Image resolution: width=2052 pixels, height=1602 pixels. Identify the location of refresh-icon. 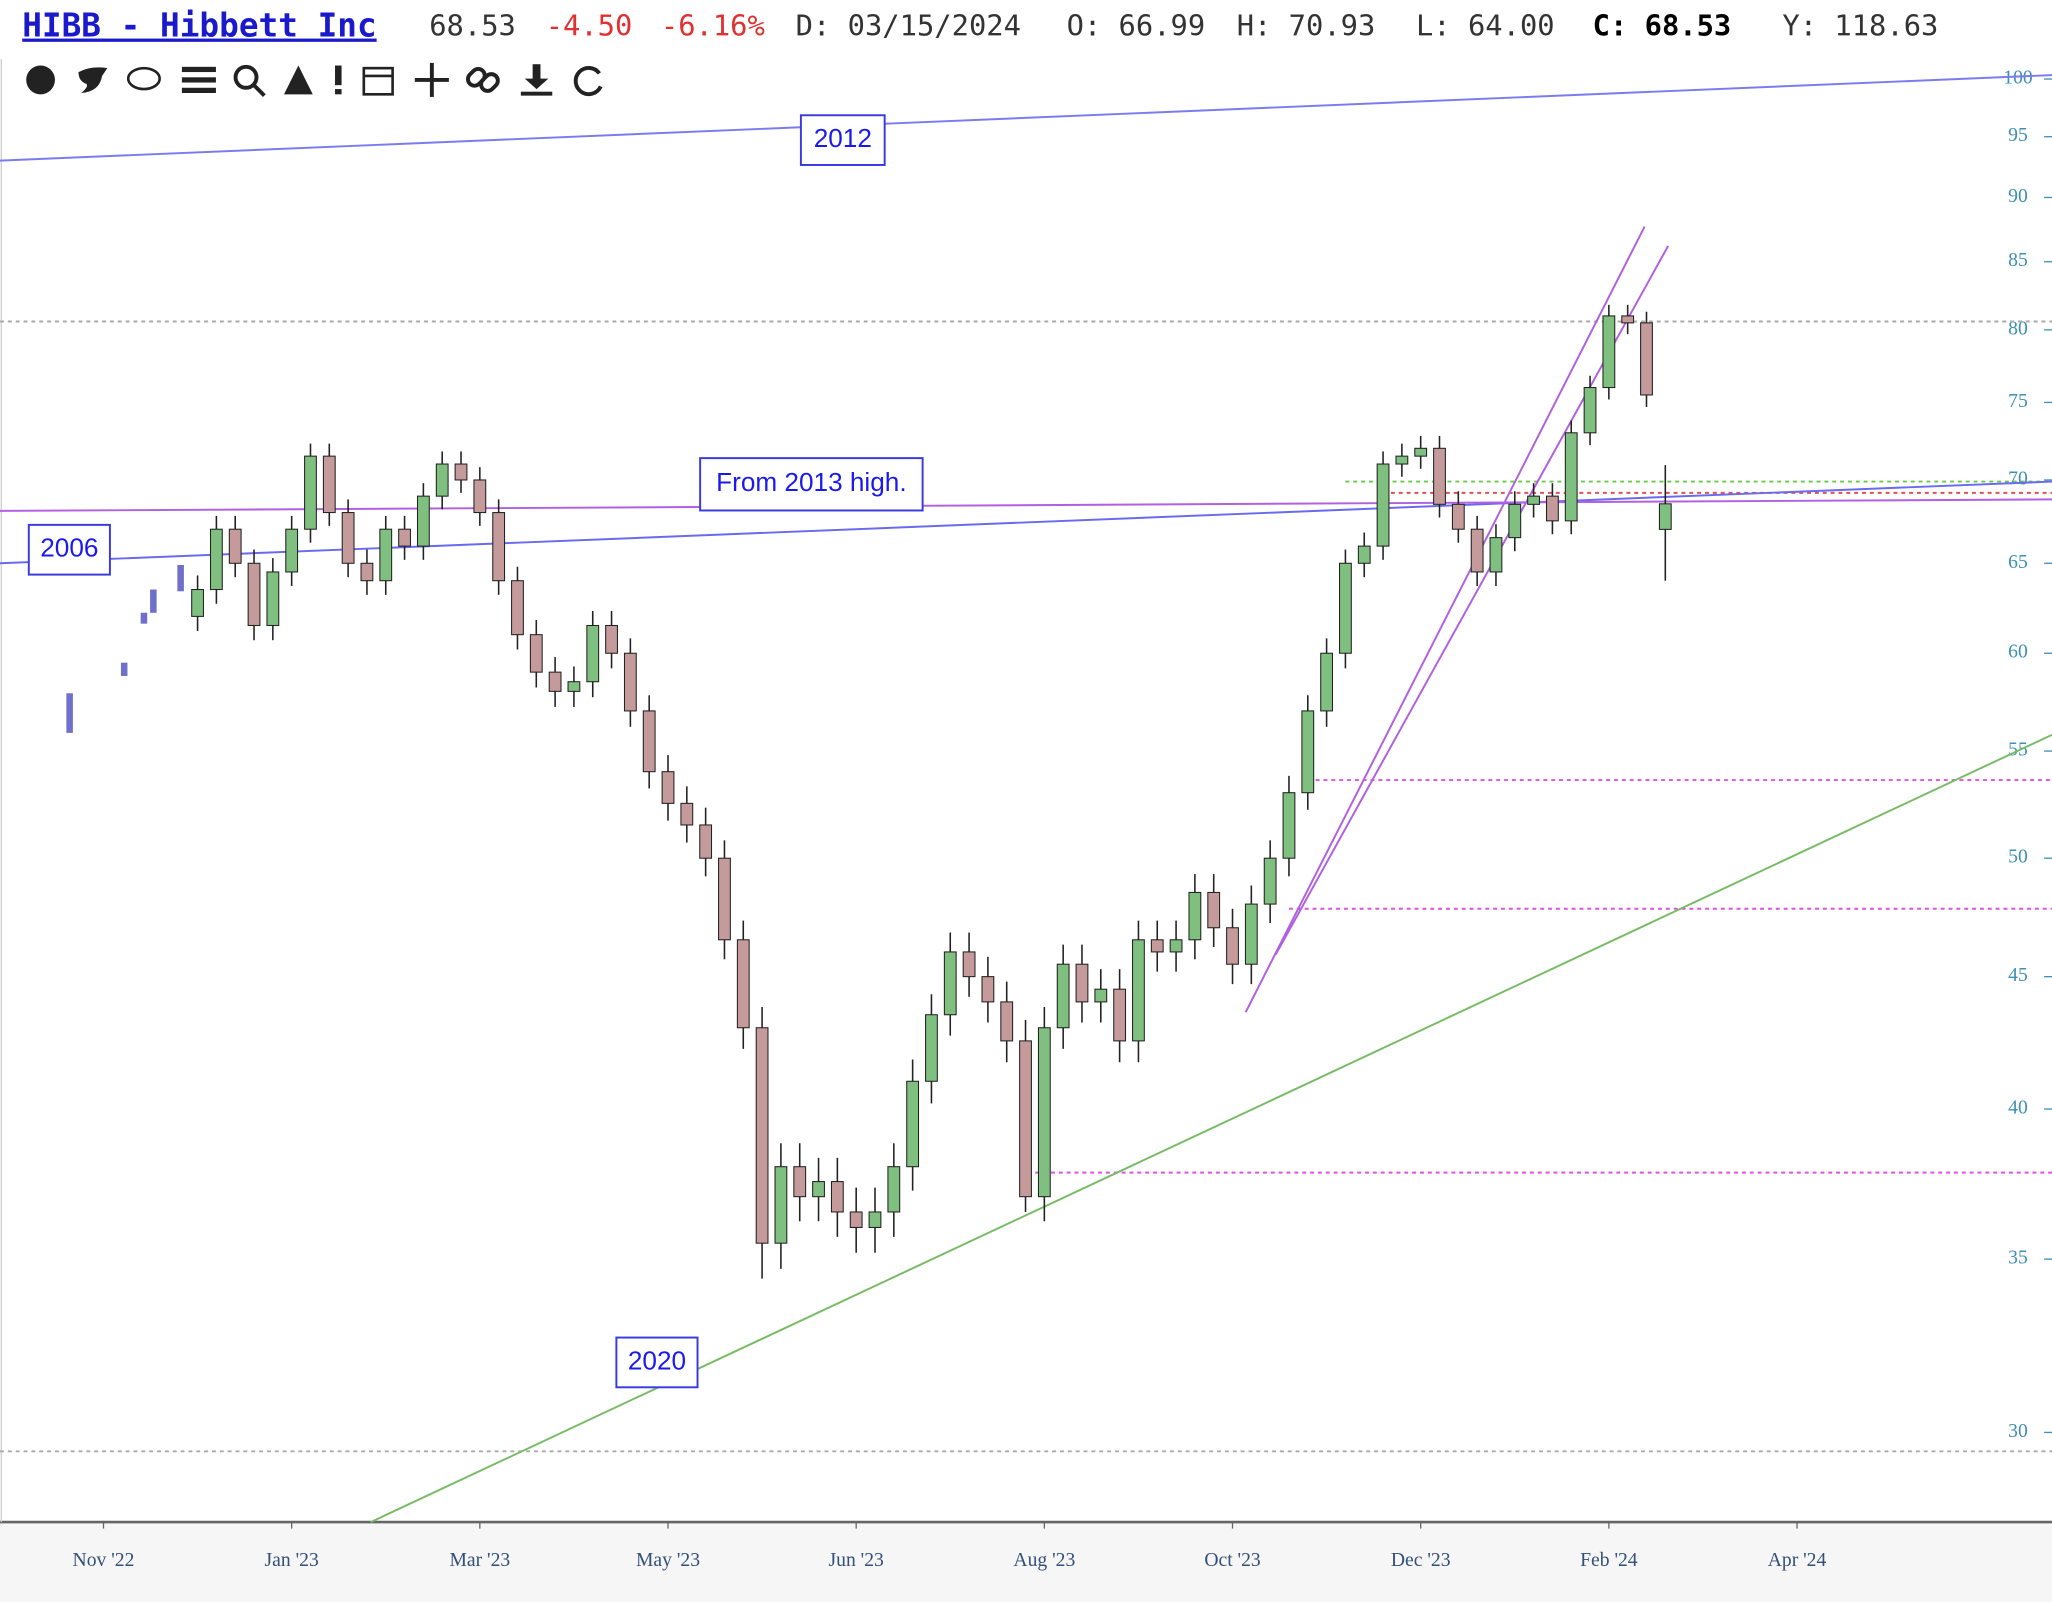
(588, 81).